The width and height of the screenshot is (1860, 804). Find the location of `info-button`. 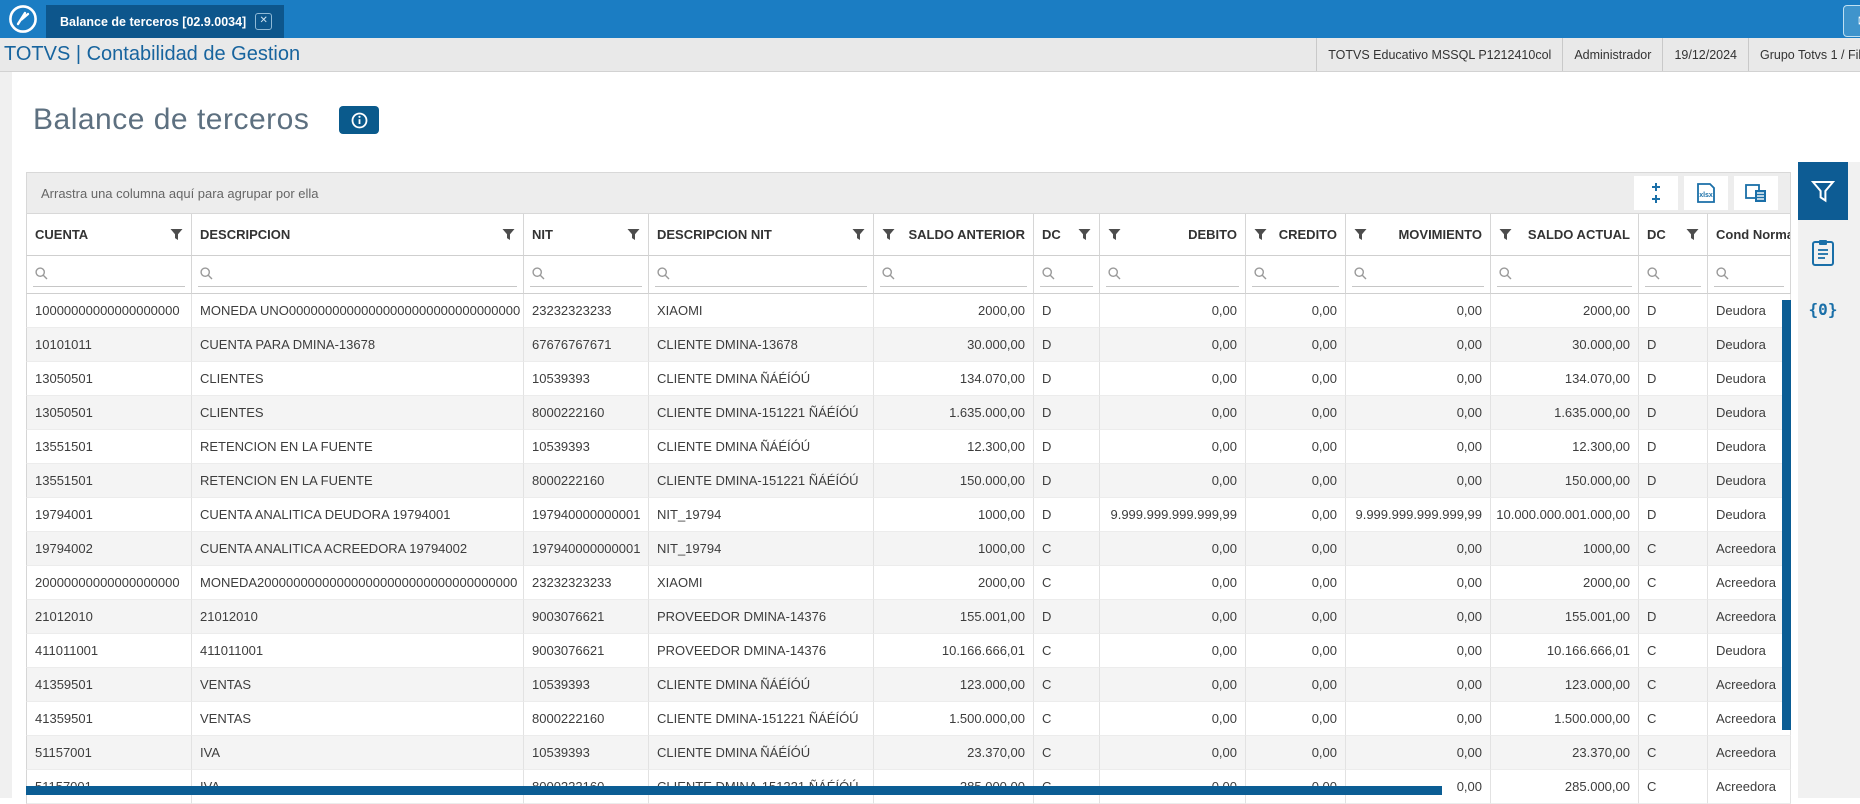

info-button is located at coordinates (359, 120).